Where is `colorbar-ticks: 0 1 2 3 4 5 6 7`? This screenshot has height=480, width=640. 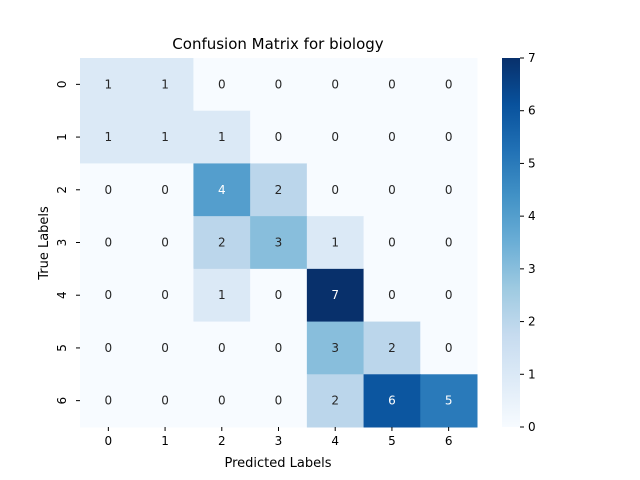
colorbar-ticks: 0 1 2 3 4 5 6 7 is located at coordinates (528, 242).